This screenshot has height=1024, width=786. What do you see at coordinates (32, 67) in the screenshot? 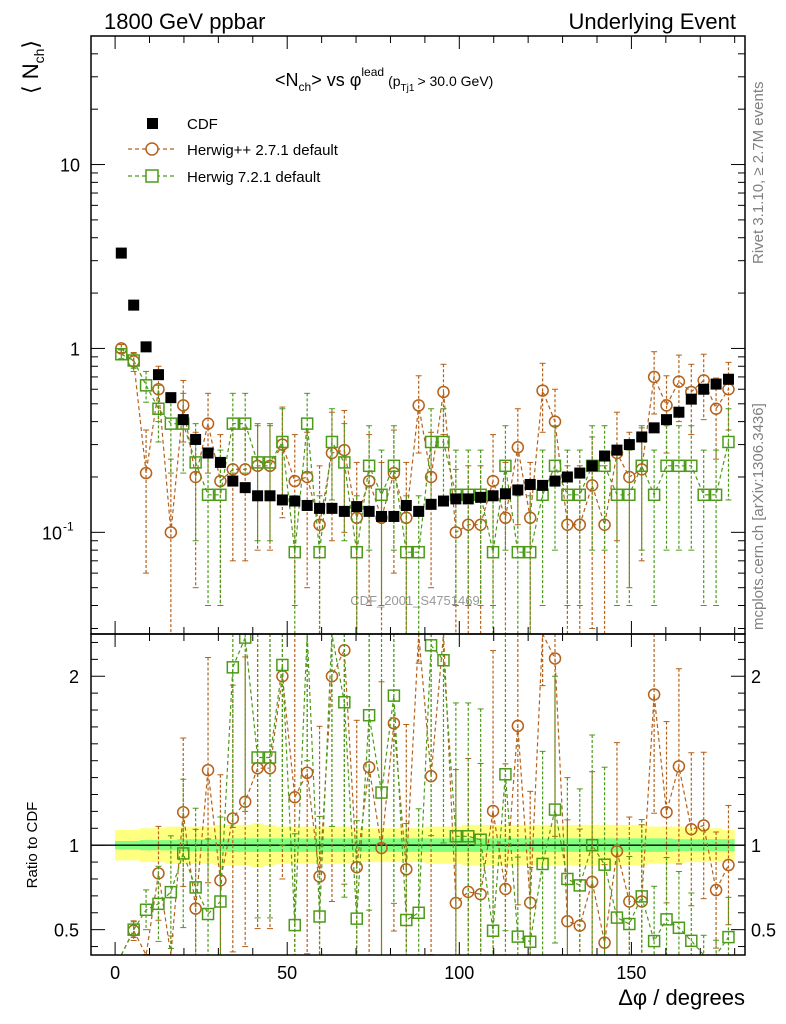
I see `main-y-axis-label: ⟨ Nch⟩` at bounding box center [32, 67].